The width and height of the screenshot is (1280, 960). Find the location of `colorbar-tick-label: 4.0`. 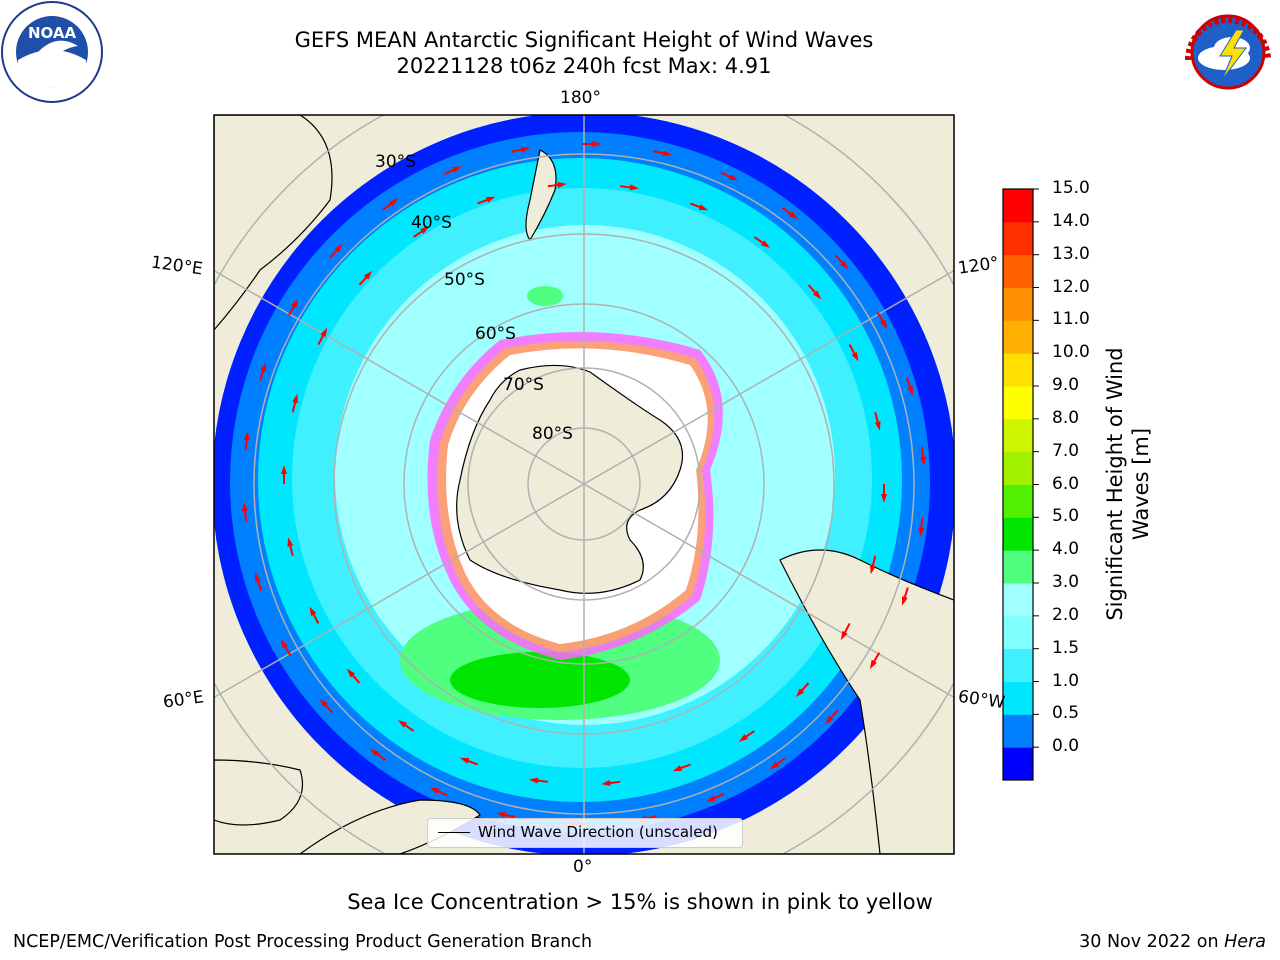

colorbar-tick-label: 4.0 is located at coordinates (1066, 549).